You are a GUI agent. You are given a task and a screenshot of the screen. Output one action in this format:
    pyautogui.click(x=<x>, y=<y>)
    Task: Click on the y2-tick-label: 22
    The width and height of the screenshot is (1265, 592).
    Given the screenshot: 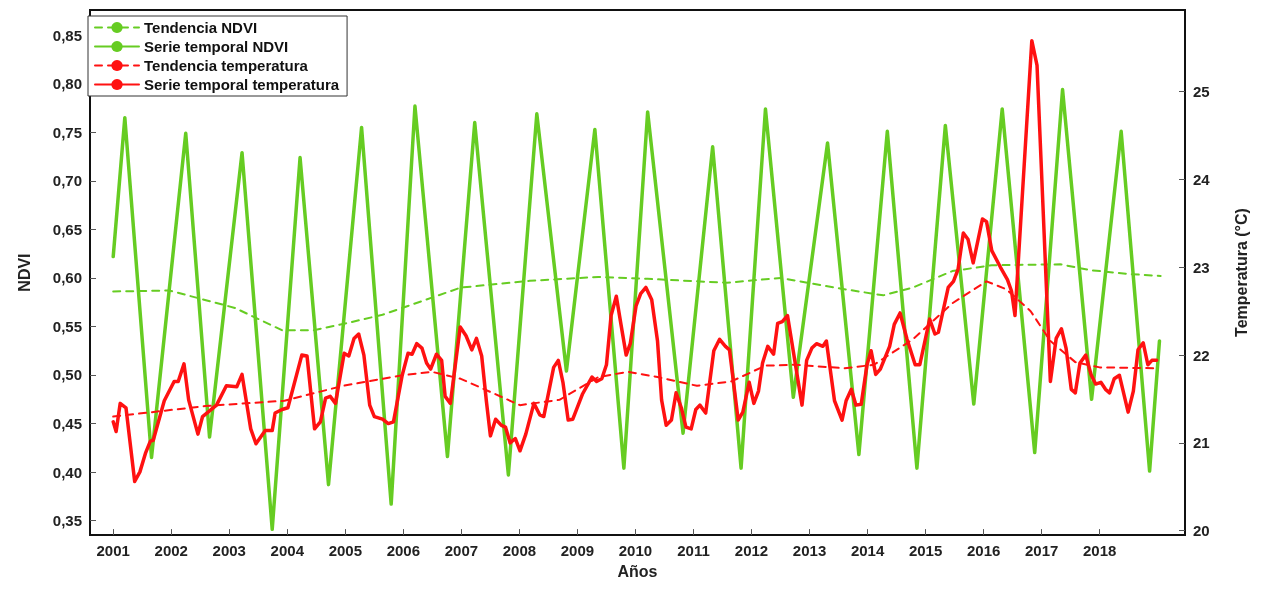 What is the action you would take?
    pyautogui.click(x=1201, y=355)
    